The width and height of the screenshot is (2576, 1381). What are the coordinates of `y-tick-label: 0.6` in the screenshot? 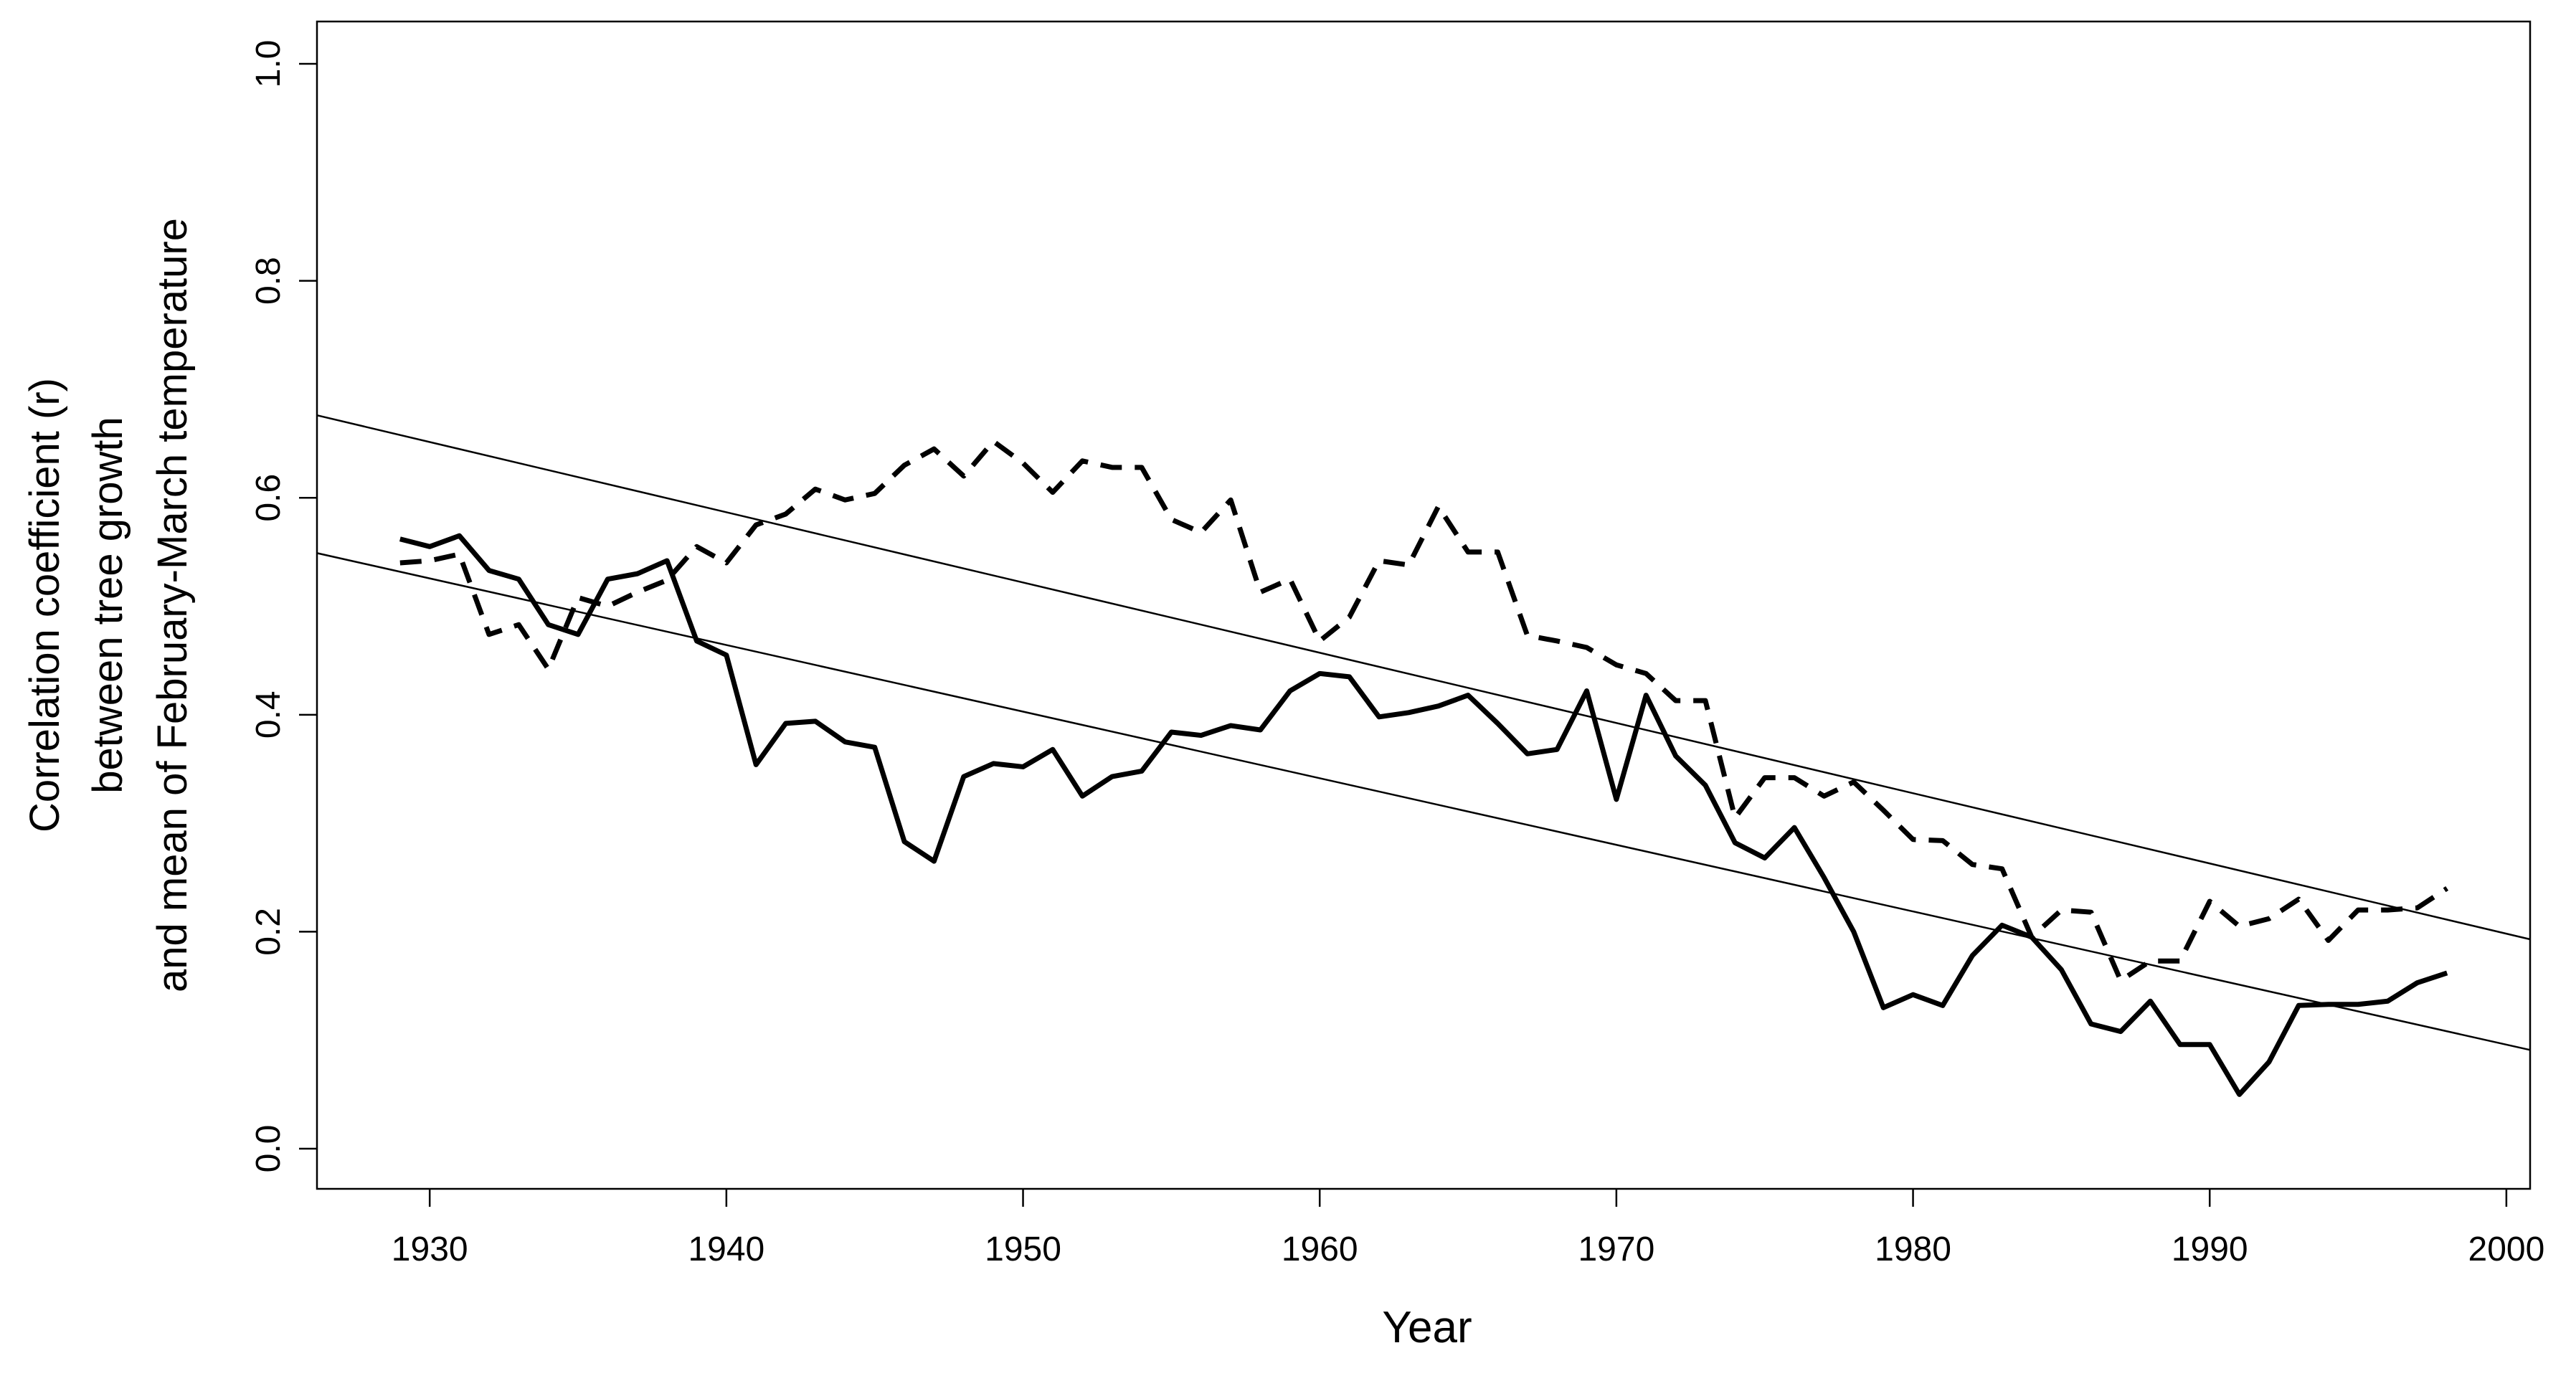 It's located at (269, 498).